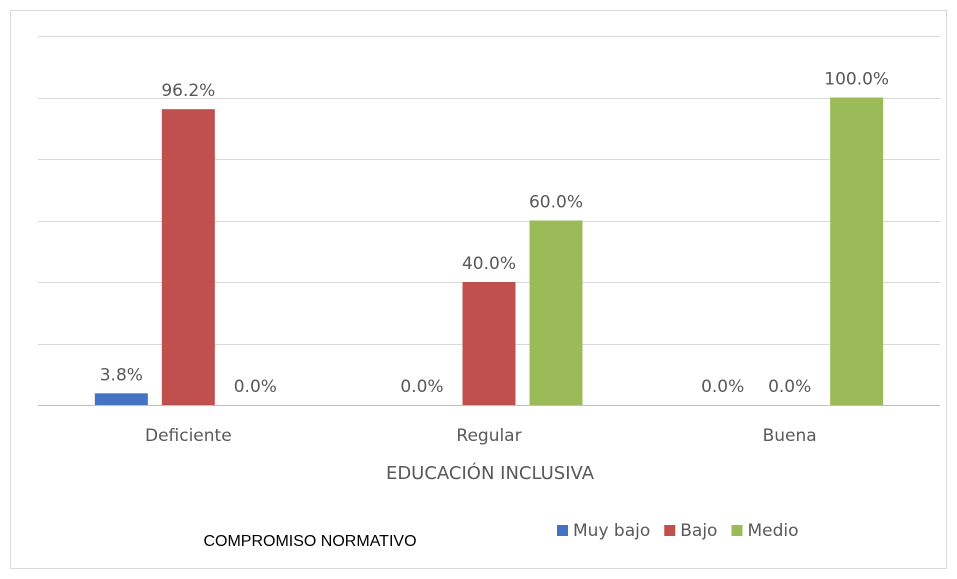 The height and width of the screenshot is (579, 957). Describe the element at coordinates (121, 375) in the screenshot. I see `data-label: 3.8%` at that location.